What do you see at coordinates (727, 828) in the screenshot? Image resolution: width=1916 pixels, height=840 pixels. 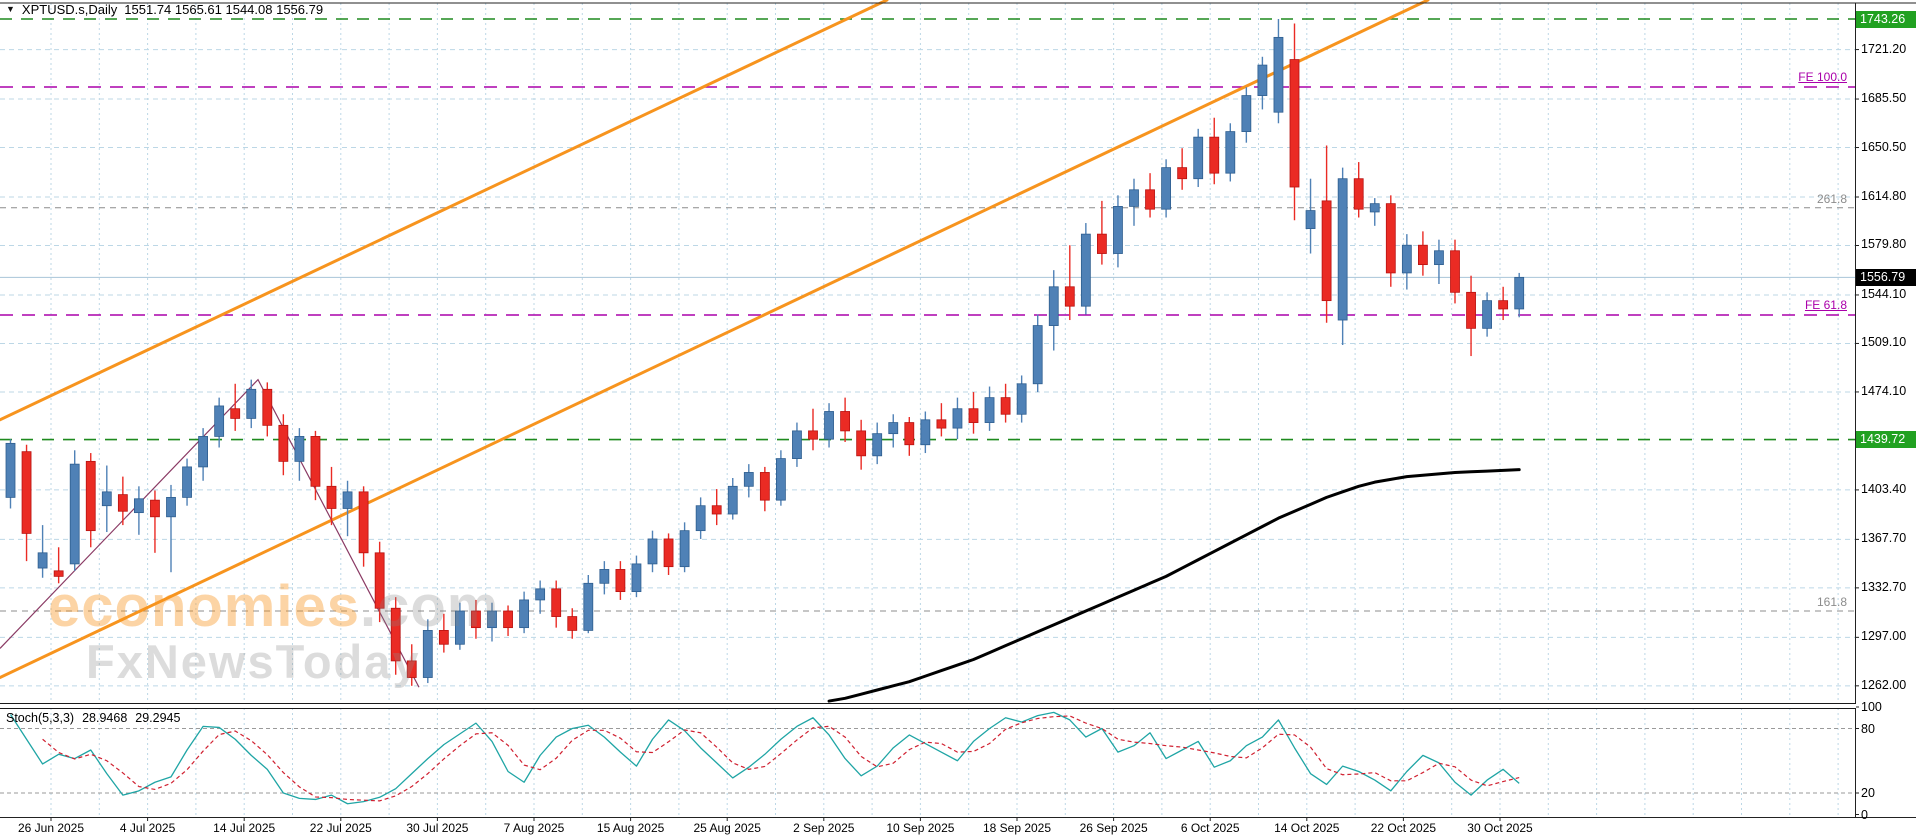 I see `date-label: 25 Aug 2025` at bounding box center [727, 828].